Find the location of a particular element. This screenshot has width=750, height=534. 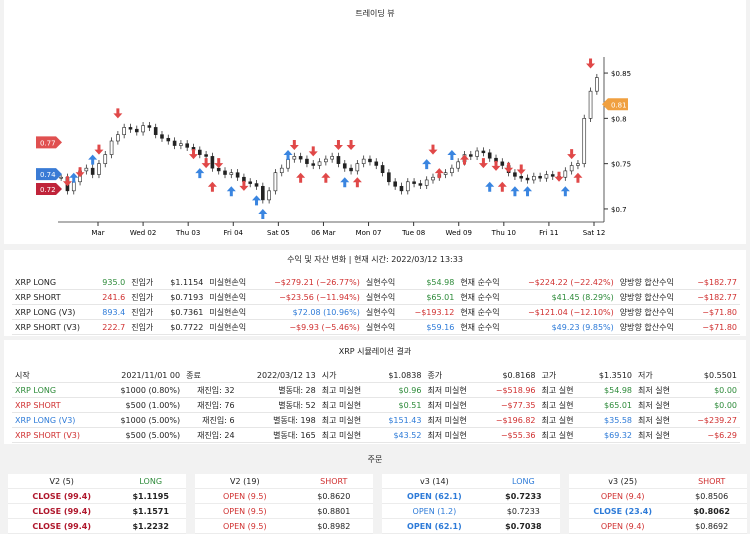

order-row: OPEN (62.1) $0.7233 is located at coordinates (471, 496).